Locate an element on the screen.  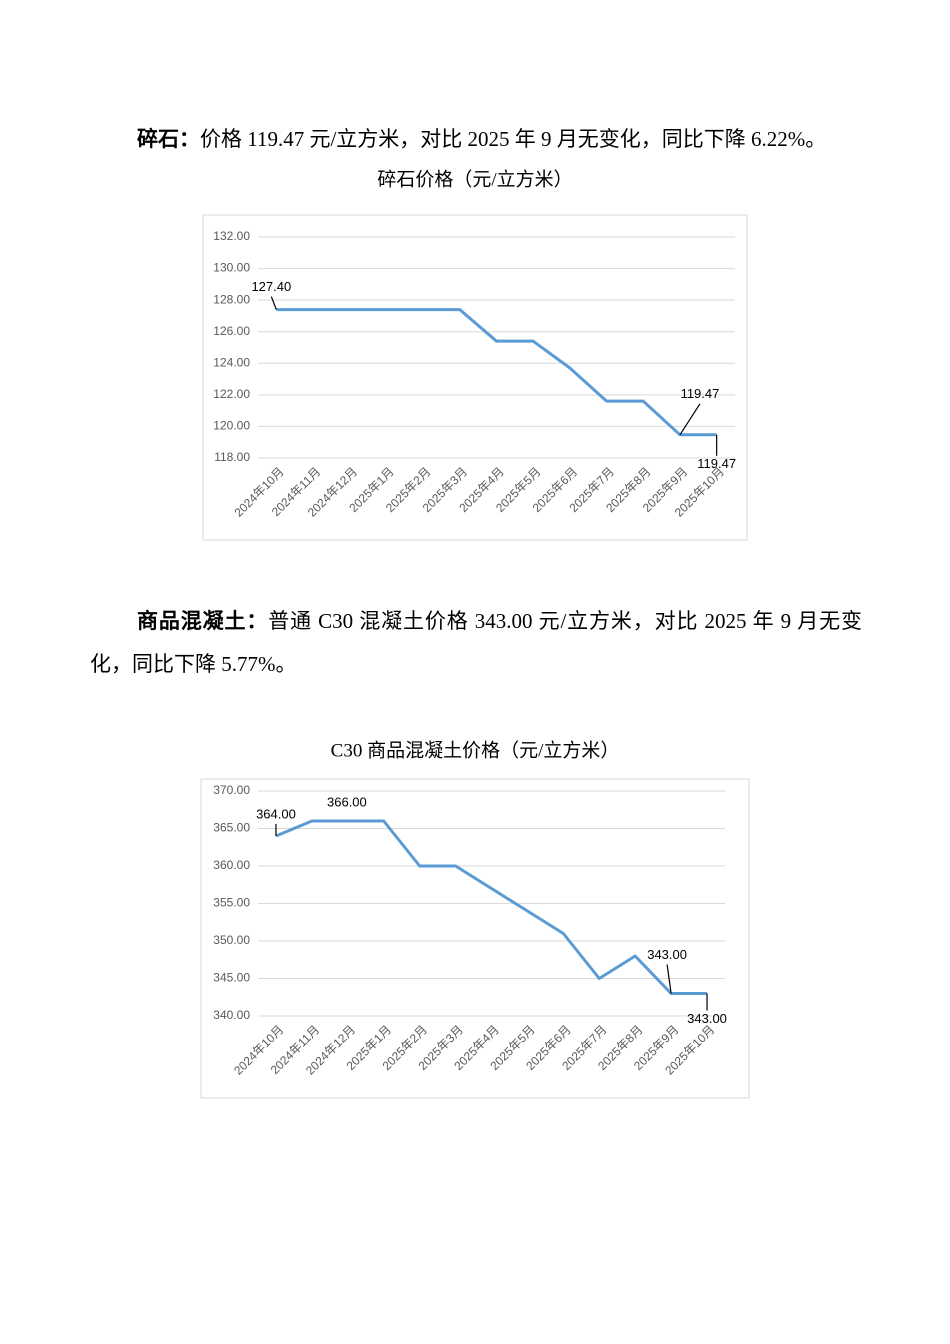
y-tick-label: 122.00 is located at coordinates (231, 394).